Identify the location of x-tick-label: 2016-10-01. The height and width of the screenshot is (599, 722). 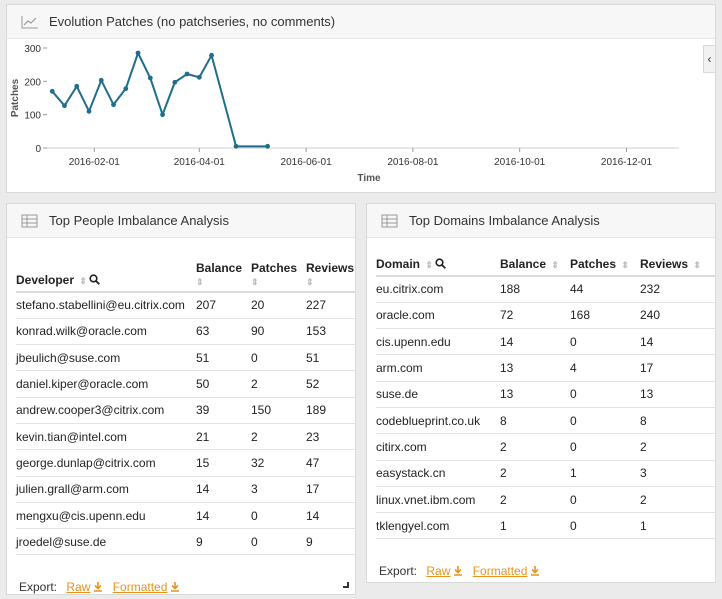
(520, 162).